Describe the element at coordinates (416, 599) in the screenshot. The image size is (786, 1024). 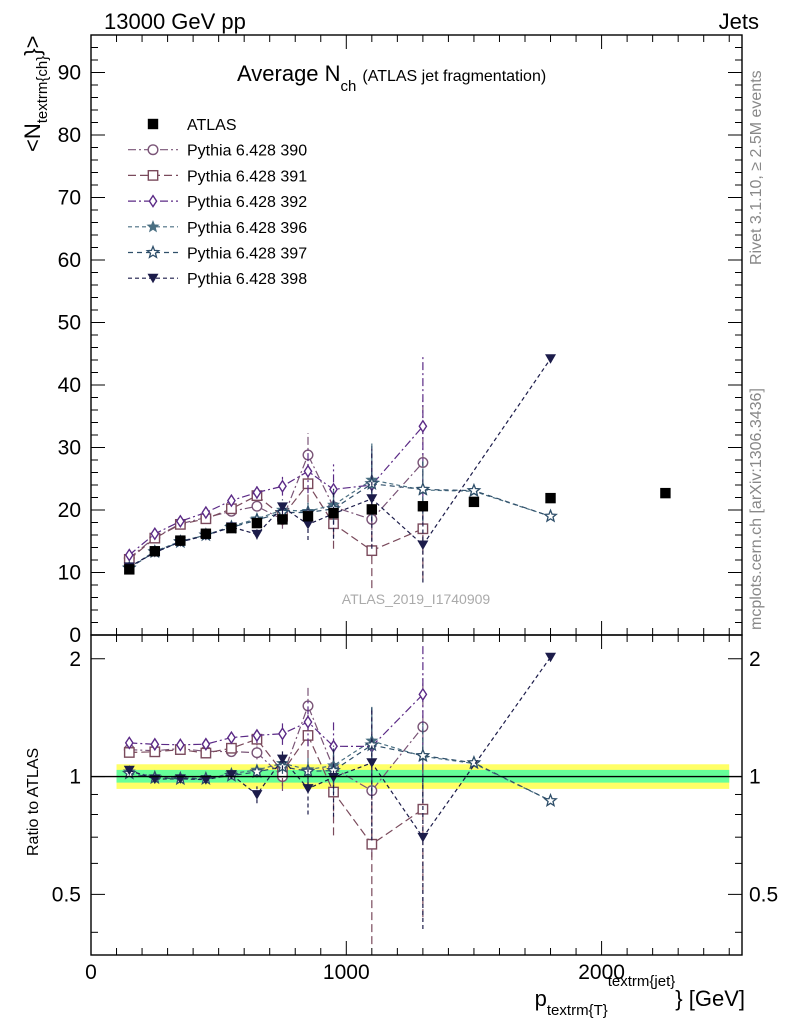
I see `analysis-watermark: ATLAS_2019_I1740909` at that location.